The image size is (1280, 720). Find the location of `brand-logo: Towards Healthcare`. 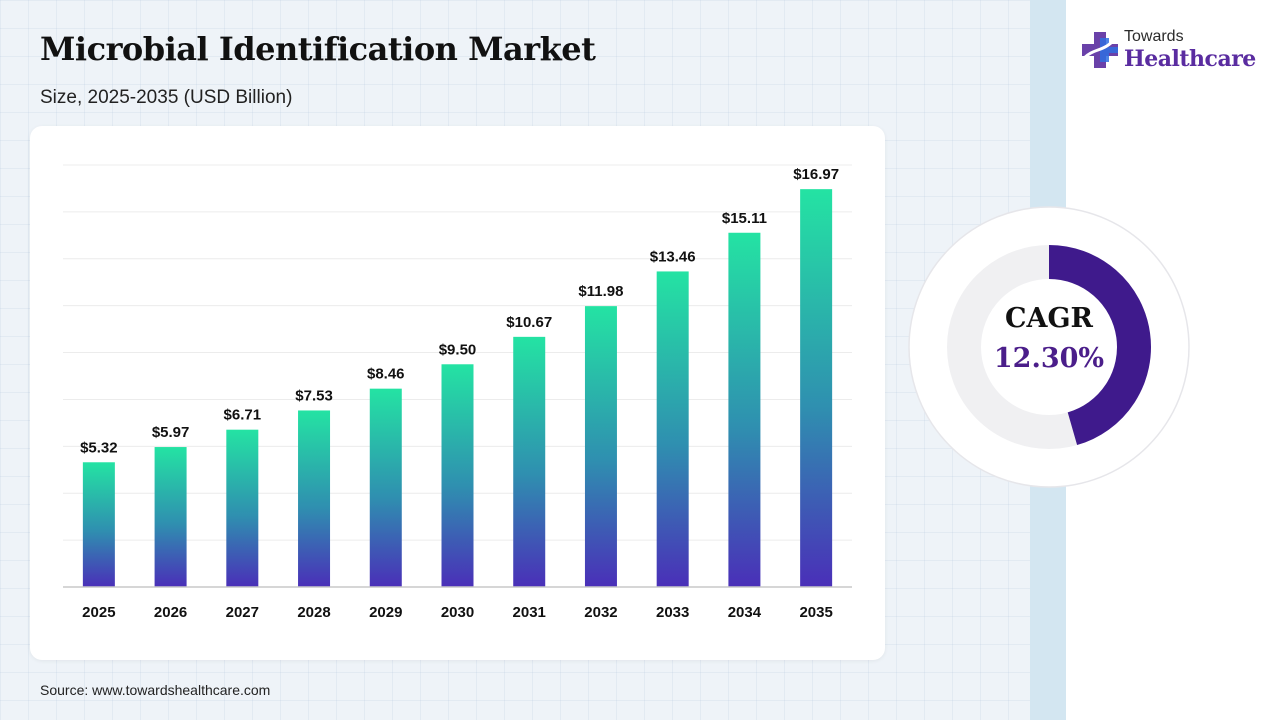

brand-logo: Towards Healthcare is located at coordinates (1170, 53).